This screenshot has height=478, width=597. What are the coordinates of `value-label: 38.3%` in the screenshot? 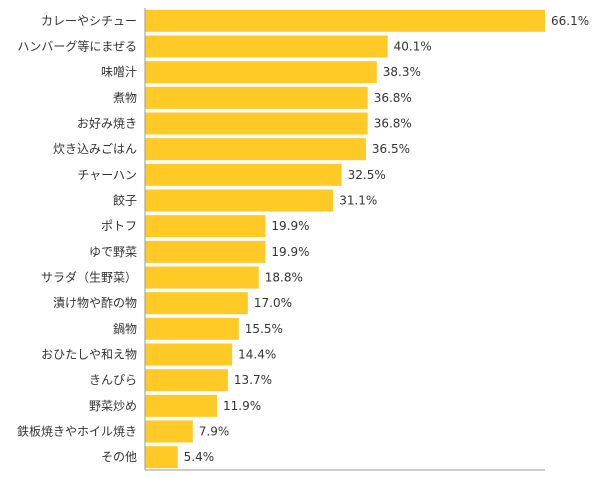 It's located at (402, 72).